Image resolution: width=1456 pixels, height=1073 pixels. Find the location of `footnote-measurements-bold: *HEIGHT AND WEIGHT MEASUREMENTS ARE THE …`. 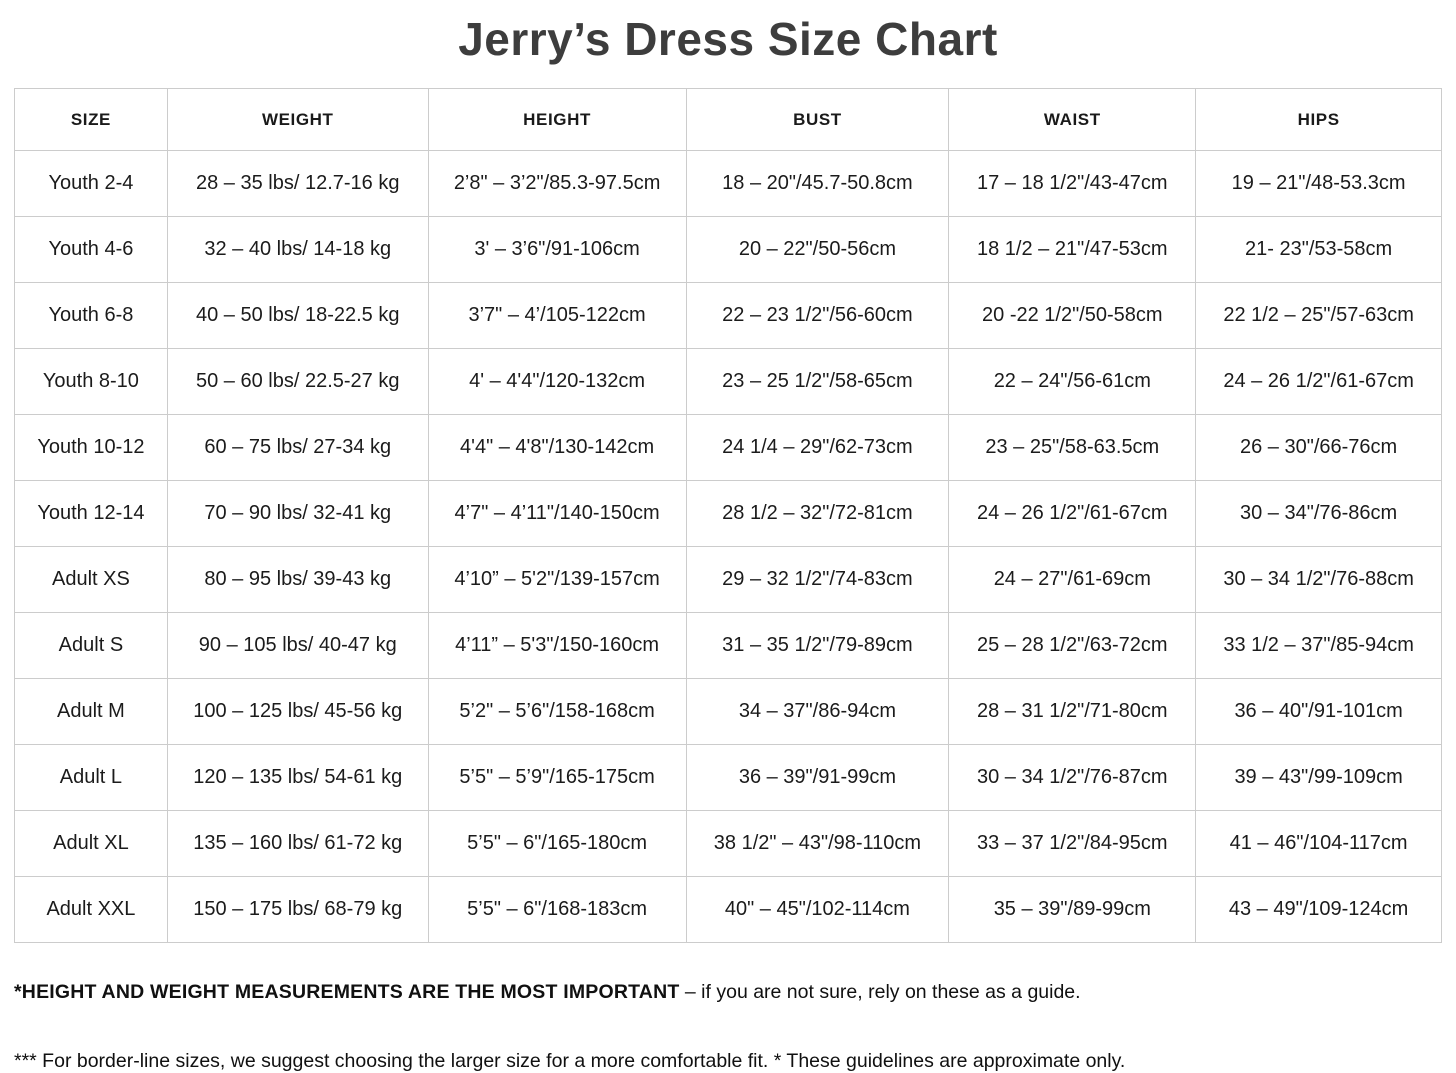

footnote-measurements-bold: *HEIGHT AND WEIGHT MEASUREMENTS ARE THE … is located at coordinates (347, 992).